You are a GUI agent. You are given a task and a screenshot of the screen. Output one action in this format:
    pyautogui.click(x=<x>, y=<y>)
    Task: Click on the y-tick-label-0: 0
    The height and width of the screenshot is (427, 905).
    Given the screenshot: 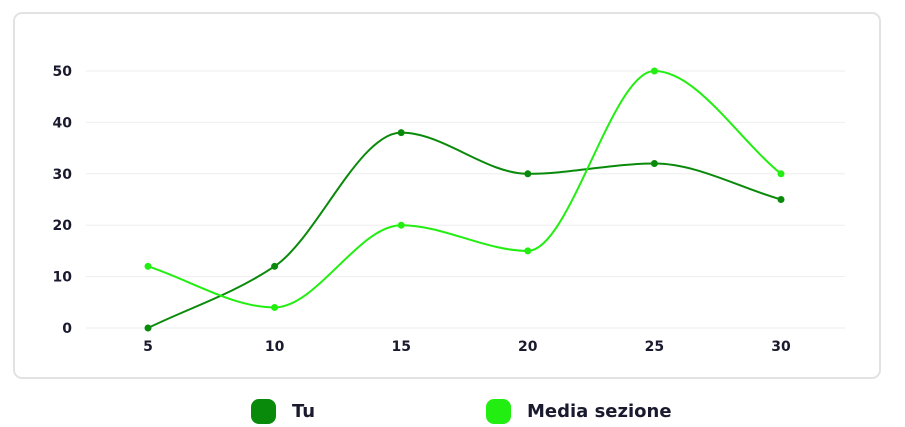 What is the action you would take?
    pyautogui.click(x=67, y=329)
    